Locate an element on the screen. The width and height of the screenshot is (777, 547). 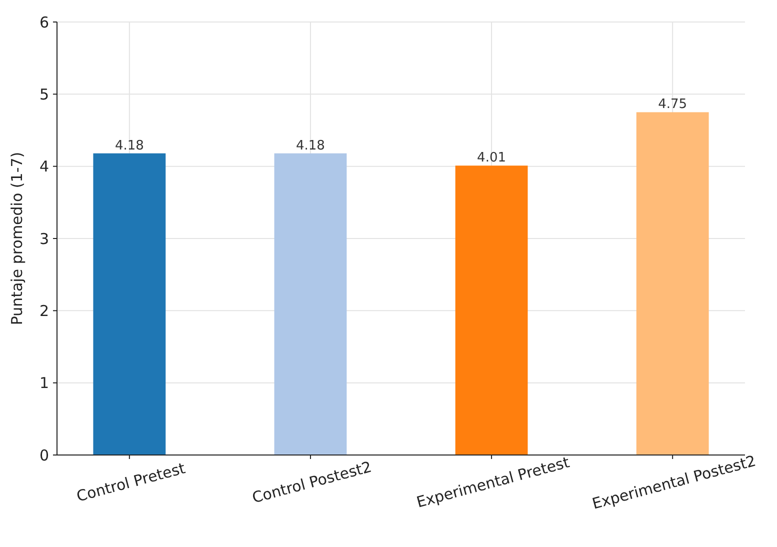
y-tick-label: 2 is located at coordinates (44, 311).